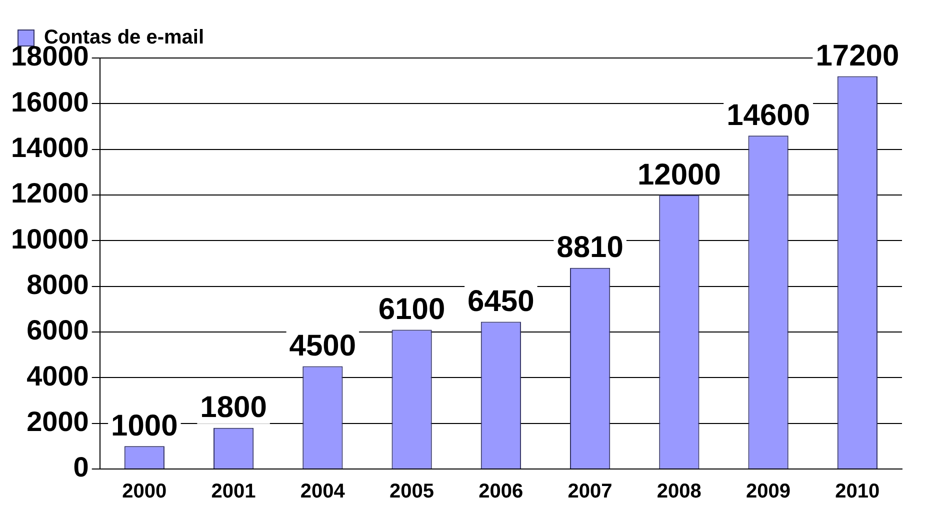 The width and height of the screenshot is (930, 515). Describe the element at coordinates (679, 491) in the screenshot. I see `x-tick-label: 2008` at that location.